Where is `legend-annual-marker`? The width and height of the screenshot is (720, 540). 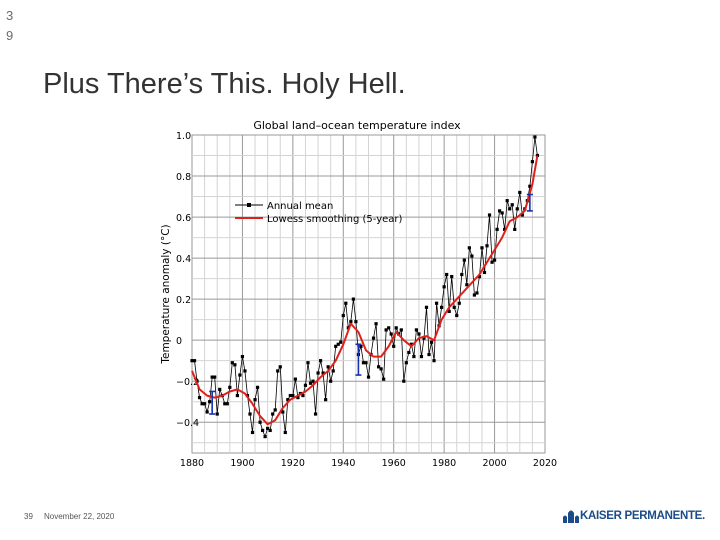 legend-annual-marker is located at coordinates (249, 205).